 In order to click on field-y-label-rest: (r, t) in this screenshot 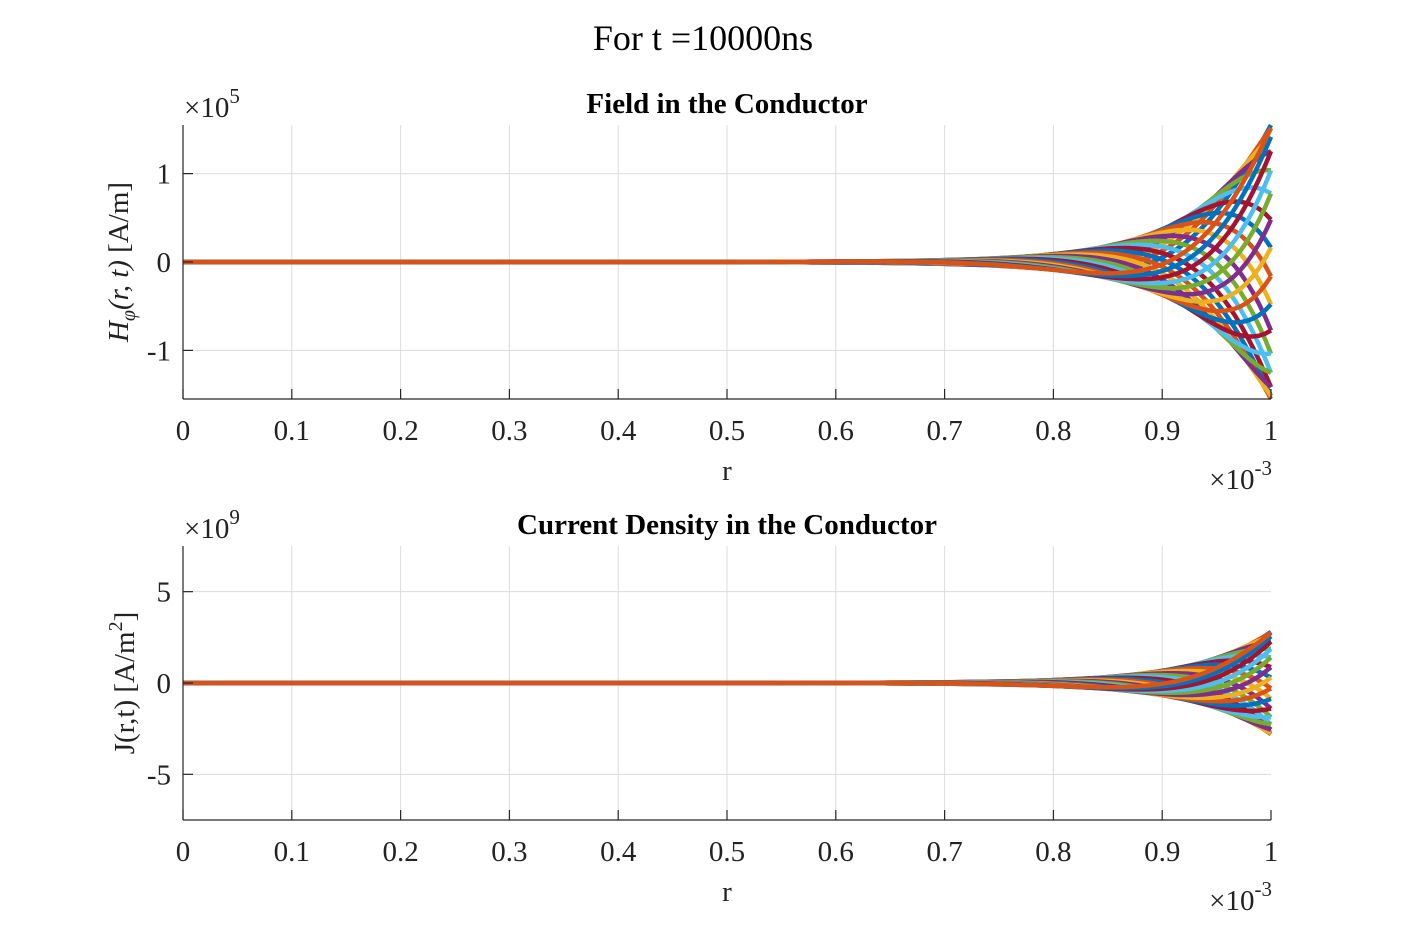, I will do `click(119, 285)`.